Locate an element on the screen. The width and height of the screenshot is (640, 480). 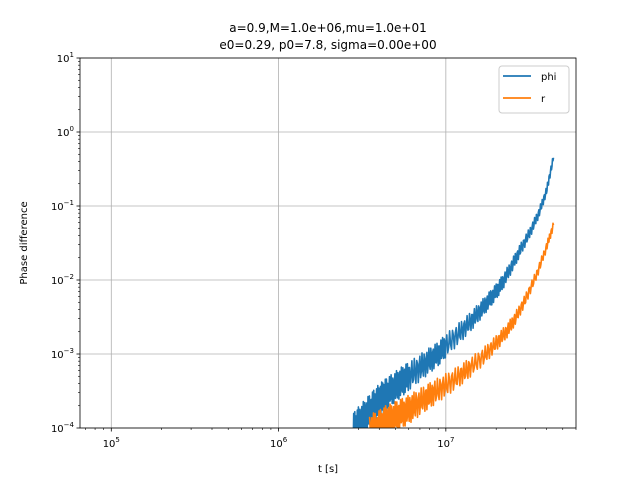
x-tick-label-1: 10⁶ is located at coordinates (279, 443).